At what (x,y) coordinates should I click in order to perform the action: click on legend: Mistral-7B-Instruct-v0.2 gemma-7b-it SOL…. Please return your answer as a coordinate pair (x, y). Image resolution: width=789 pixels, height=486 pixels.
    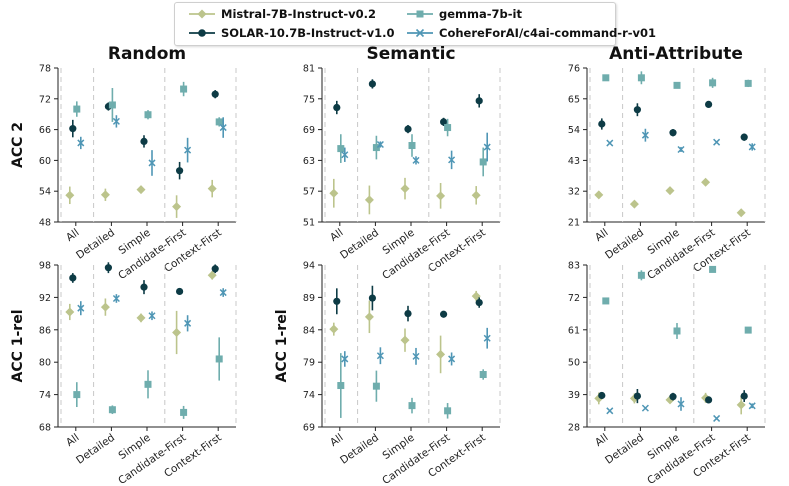
    Looking at the image, I should click on (415, 24).